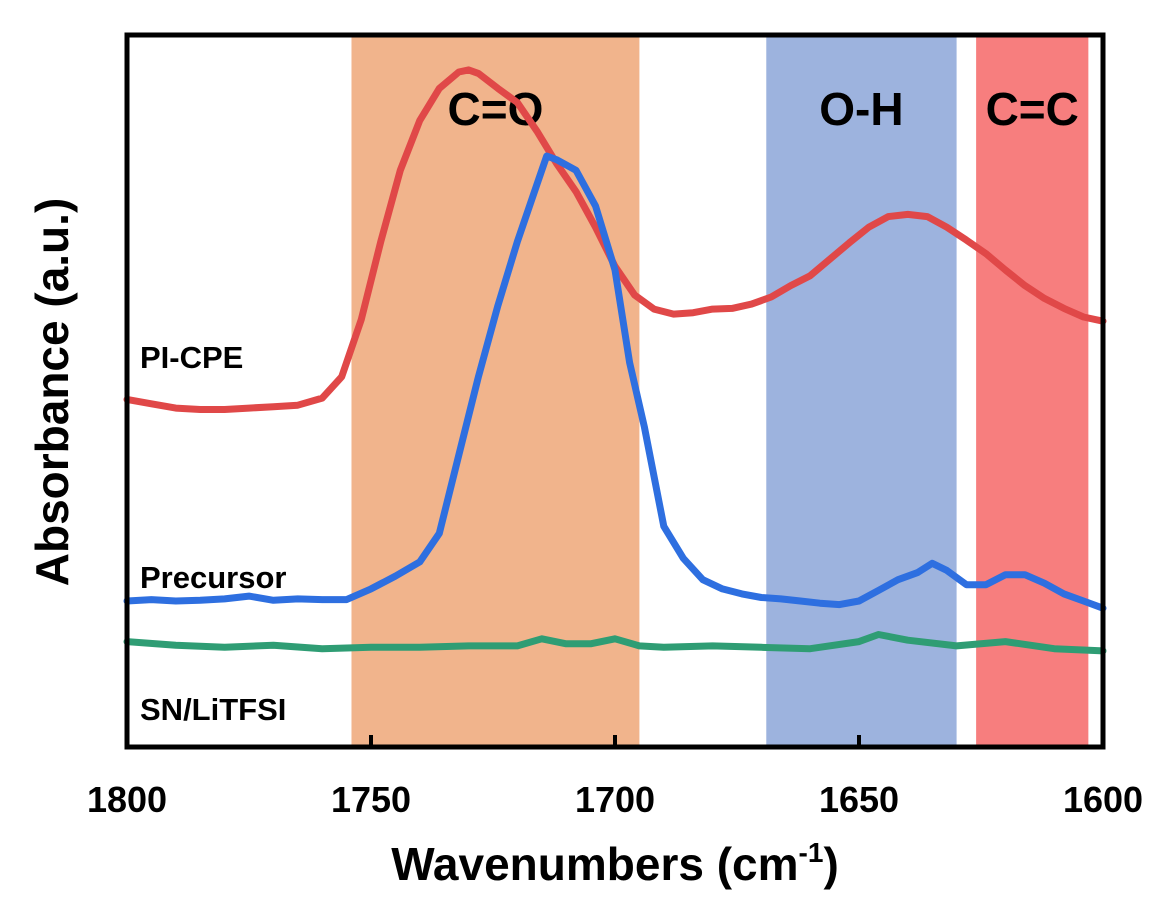 The image size is (1175, 908). I want to click on band-label-o-h: O-H, so click(861, 109).